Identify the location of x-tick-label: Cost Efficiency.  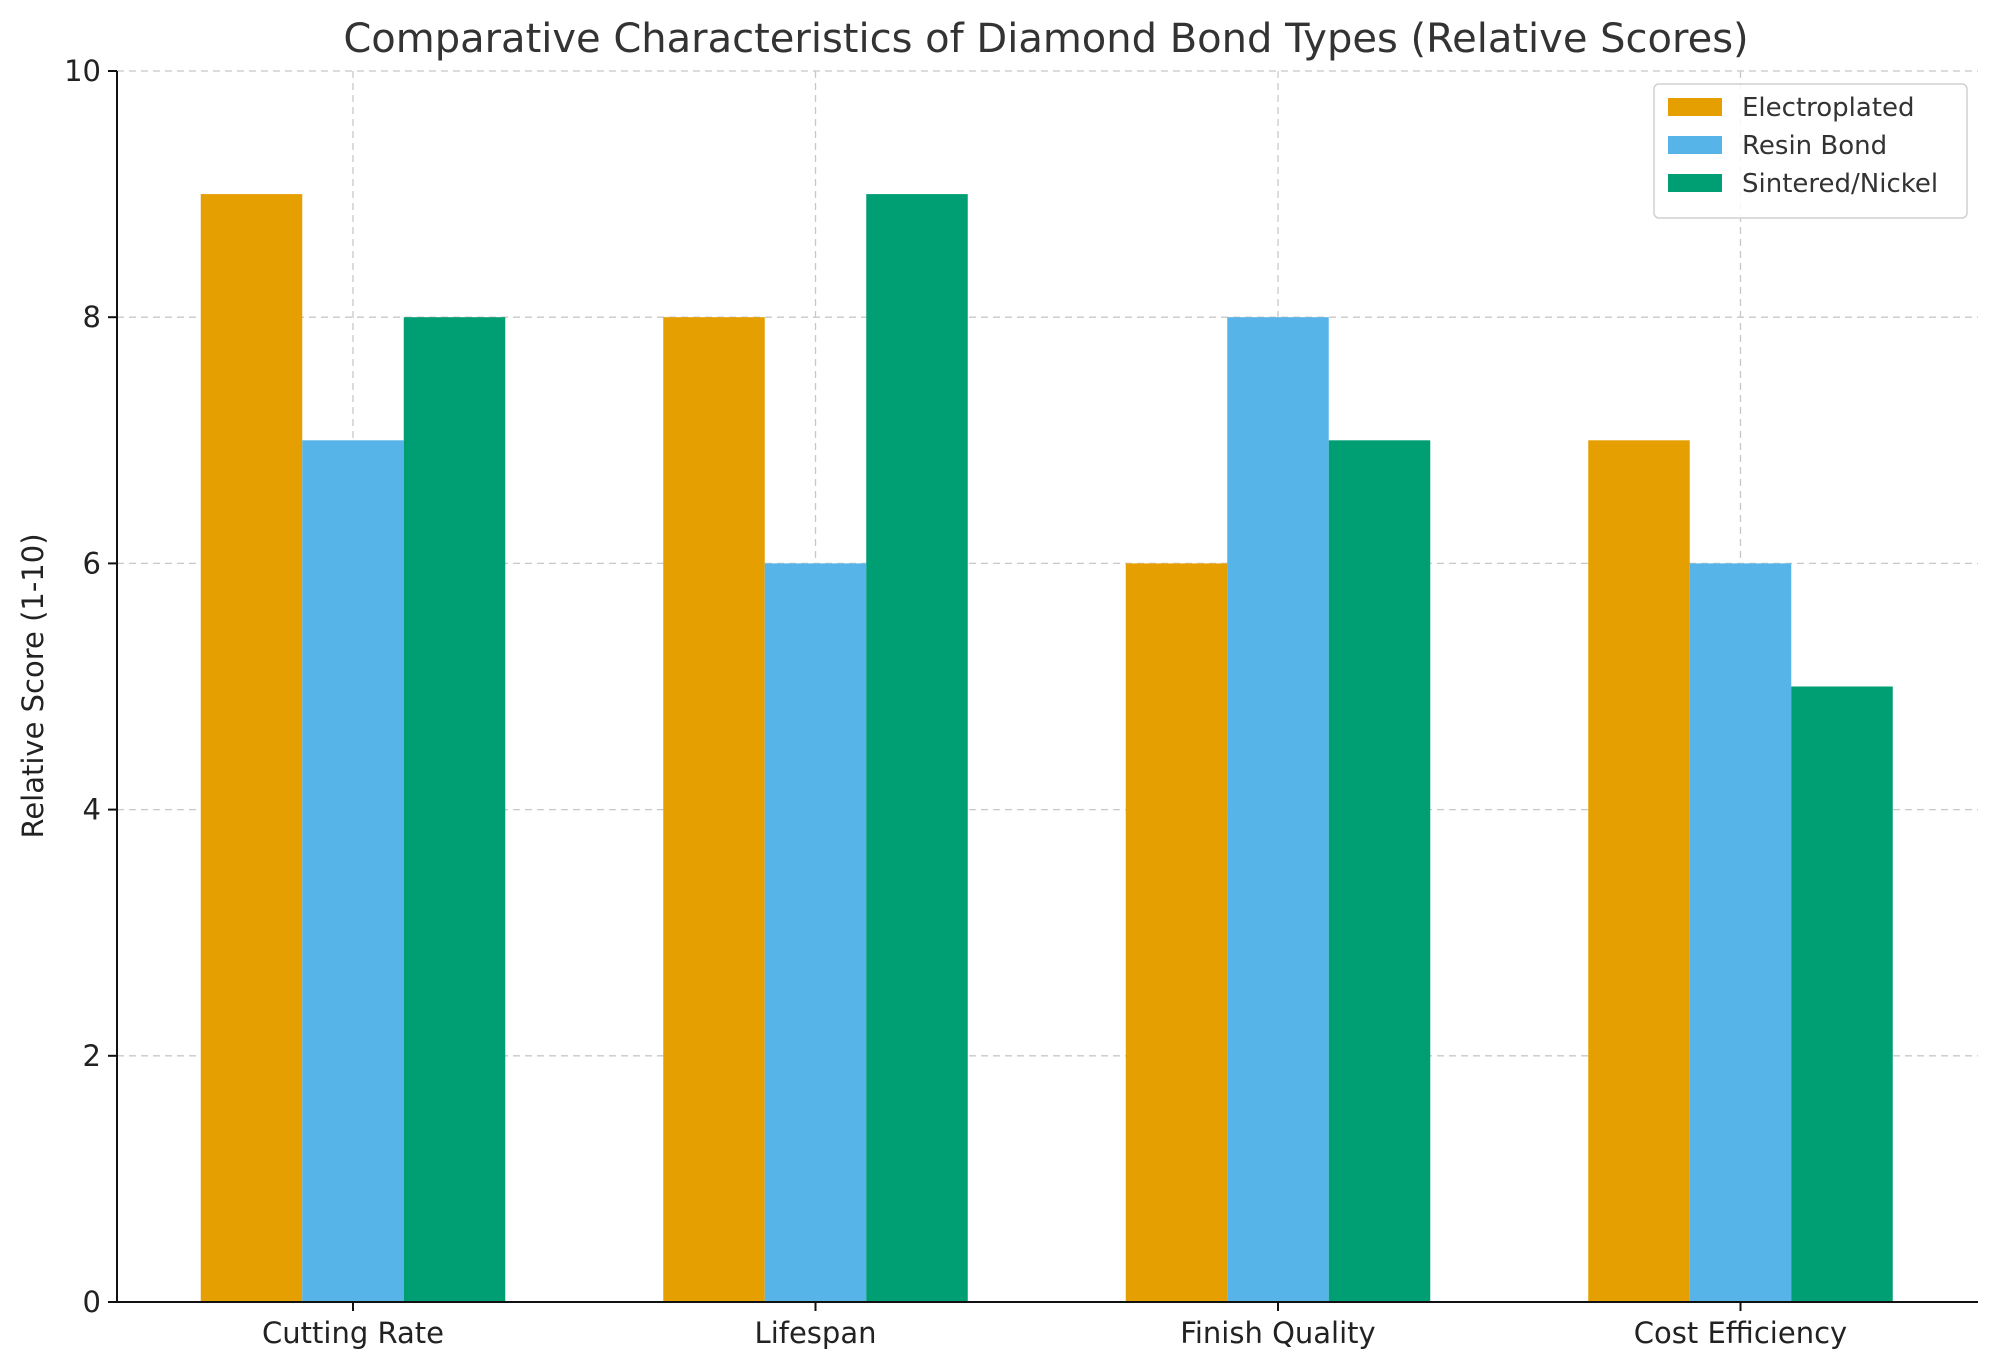
(1740, 1333).